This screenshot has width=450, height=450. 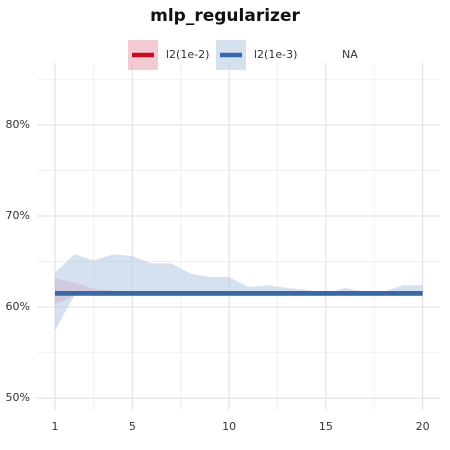 I want to click on x-tick-label: 5, so click(x=132, y=426).